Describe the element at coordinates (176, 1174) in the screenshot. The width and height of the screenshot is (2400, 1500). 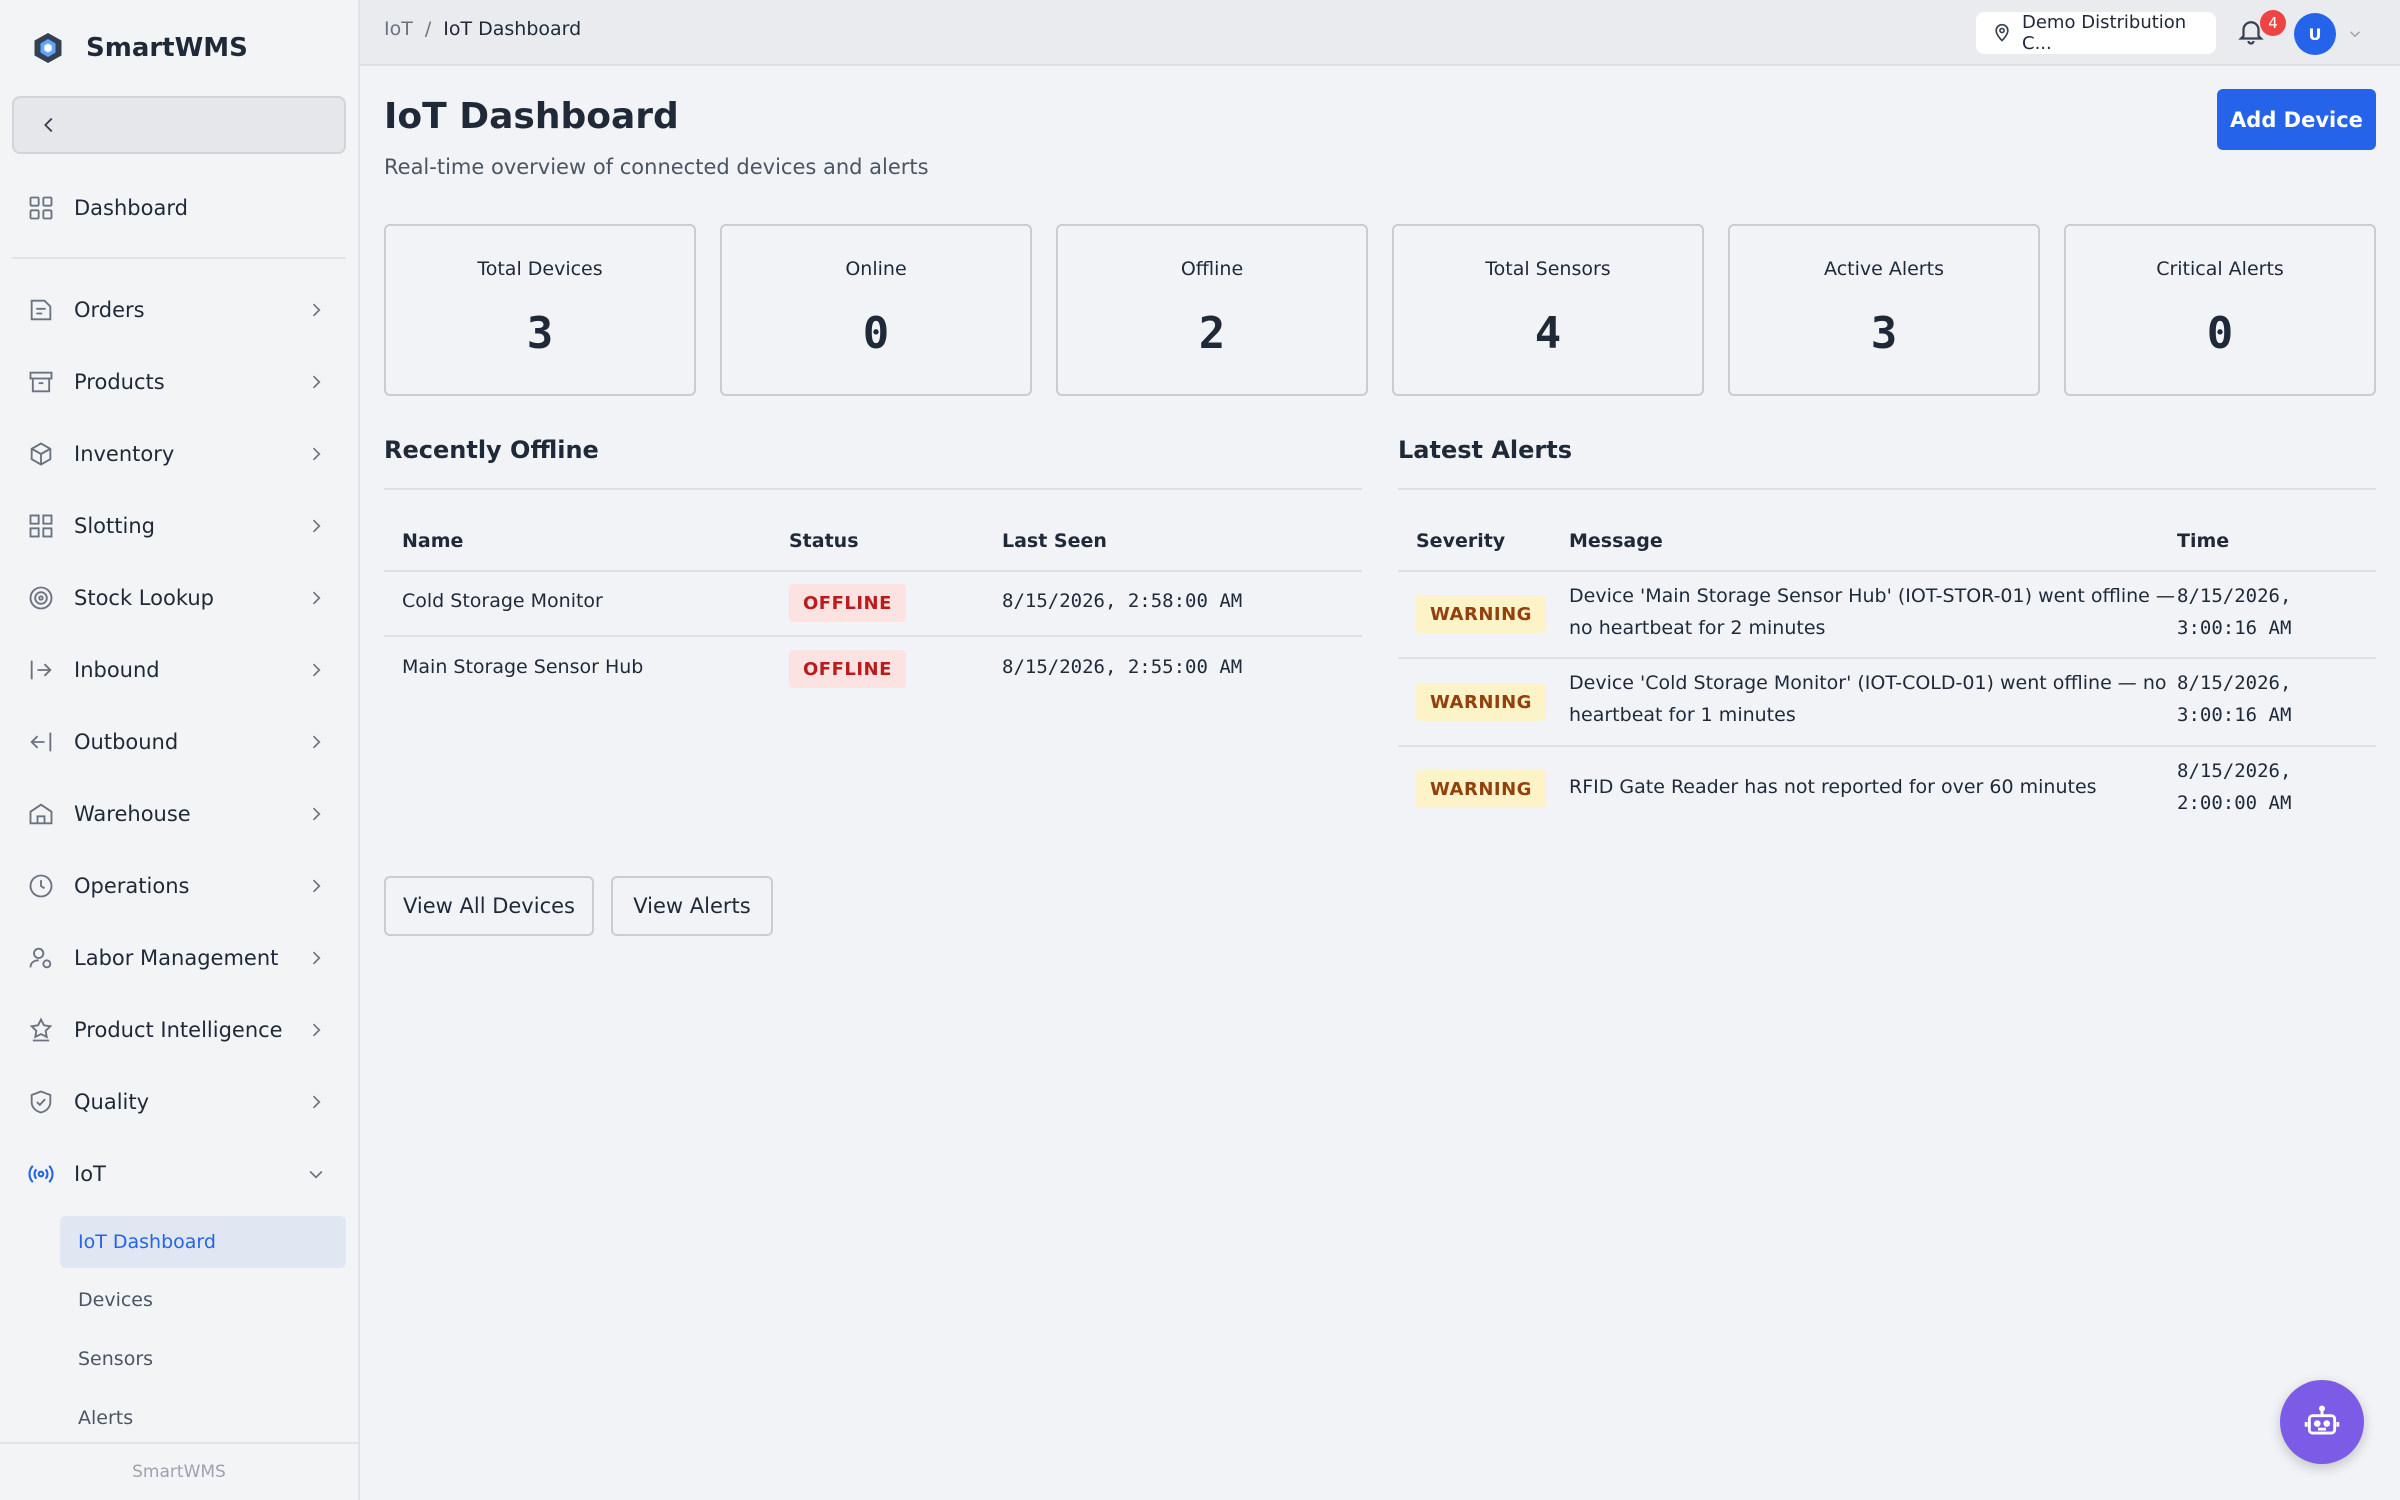
I see `sidebar-item-iot: IoT` at that location.